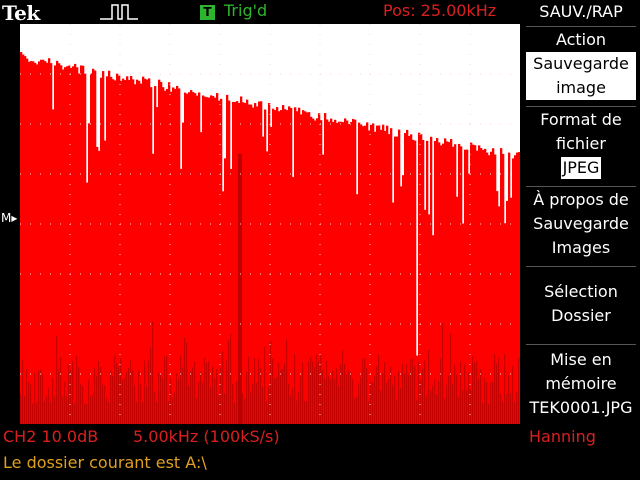 Image resolution: width=640 pixels, height=480 pixels. Describe the element at coordinates (581, 76) in the screenshot. I see `menu-action-value: Sauvegarde image` at that location.